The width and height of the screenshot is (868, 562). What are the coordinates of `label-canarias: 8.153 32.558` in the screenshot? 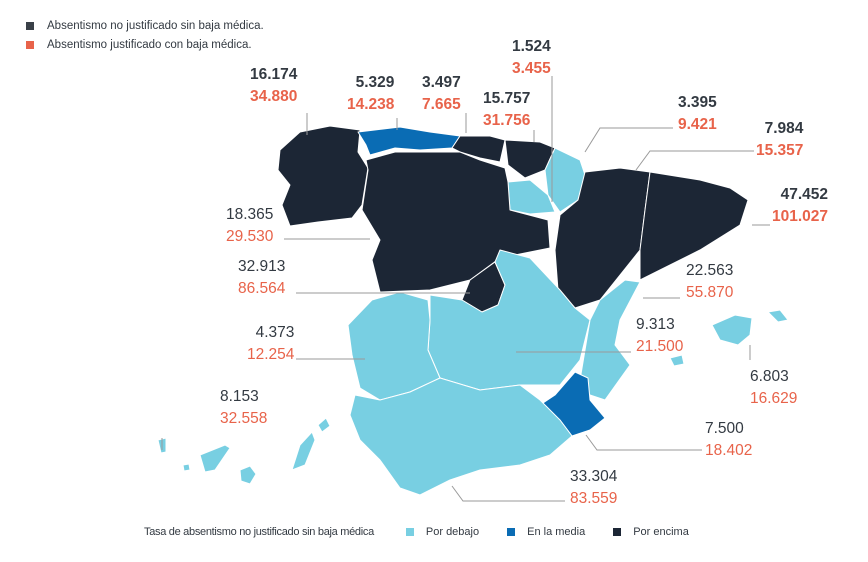 It's located at (244, 407).